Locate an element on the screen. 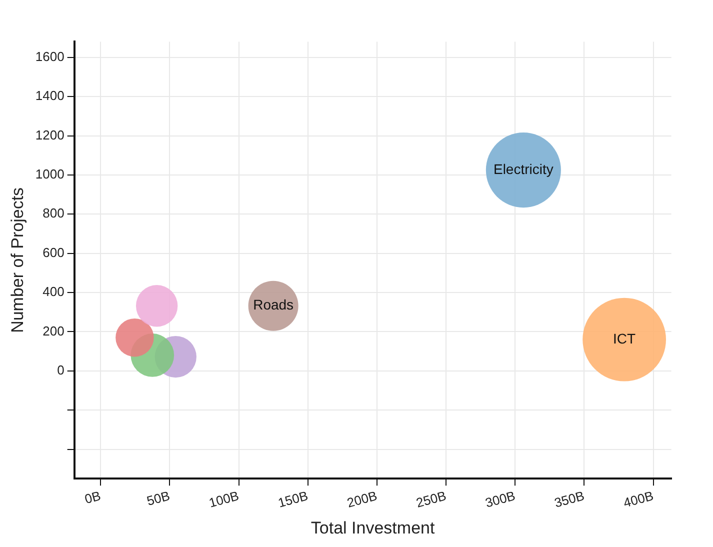  x-tick-label: 350B is located at coordinates (569, 499).